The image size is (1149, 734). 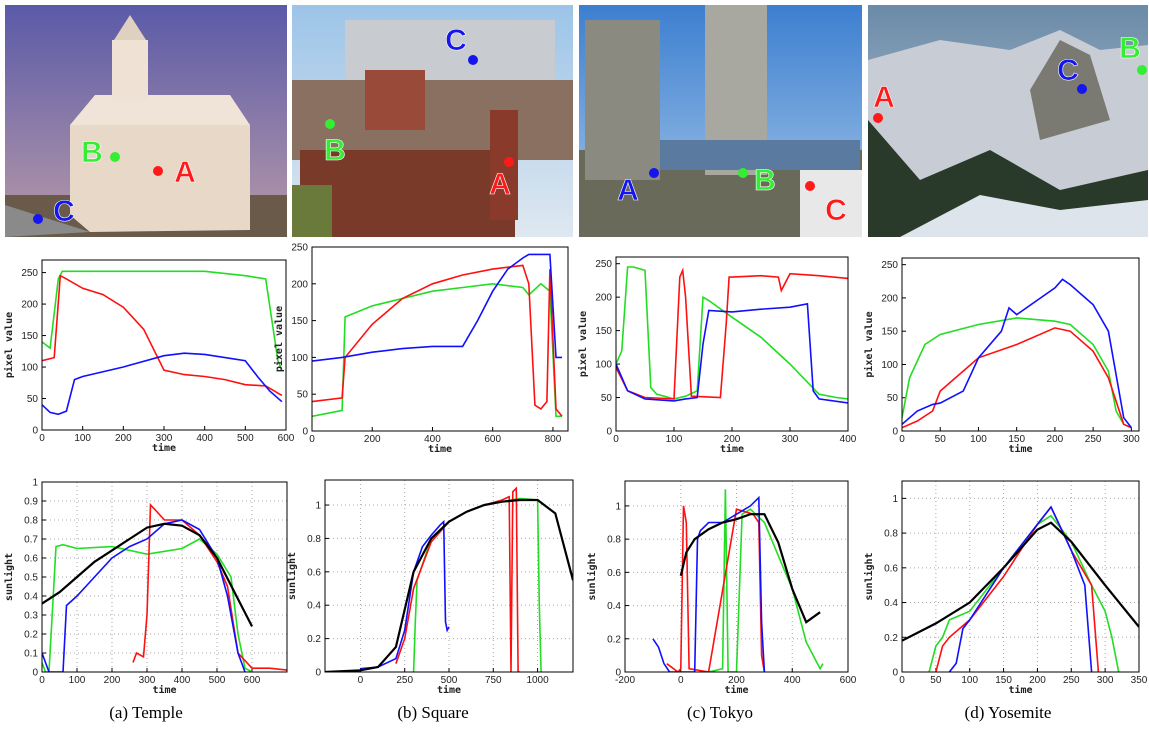 I want to click on x-tick-label: 100, so click(x=82, y=438).